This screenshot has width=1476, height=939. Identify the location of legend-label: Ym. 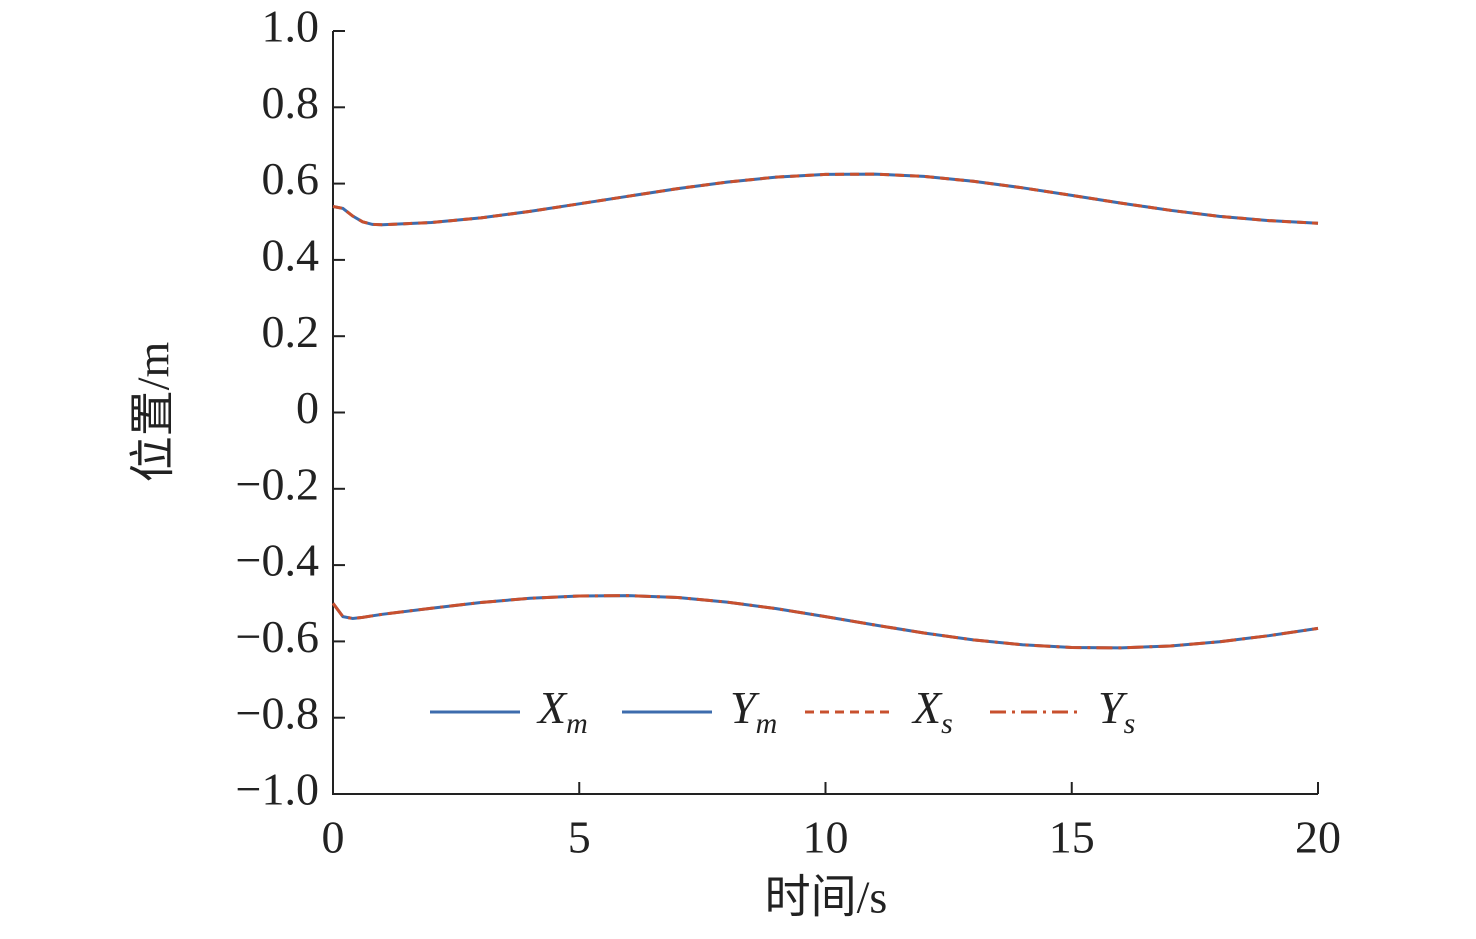
(753, 711).